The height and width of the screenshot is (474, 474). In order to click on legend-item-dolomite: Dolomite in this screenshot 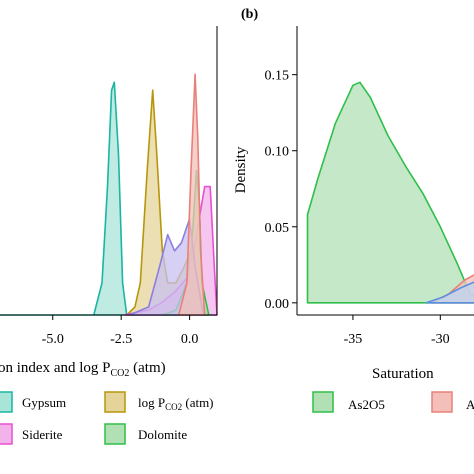, I will do `click(145, 434)`.